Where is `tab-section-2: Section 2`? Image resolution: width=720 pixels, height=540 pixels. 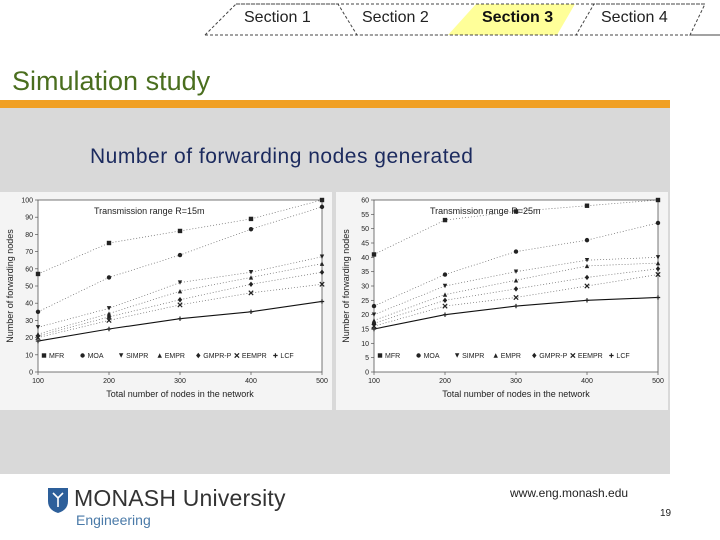
tab-section-2: Section 2 is located at coordinates (395, 17).